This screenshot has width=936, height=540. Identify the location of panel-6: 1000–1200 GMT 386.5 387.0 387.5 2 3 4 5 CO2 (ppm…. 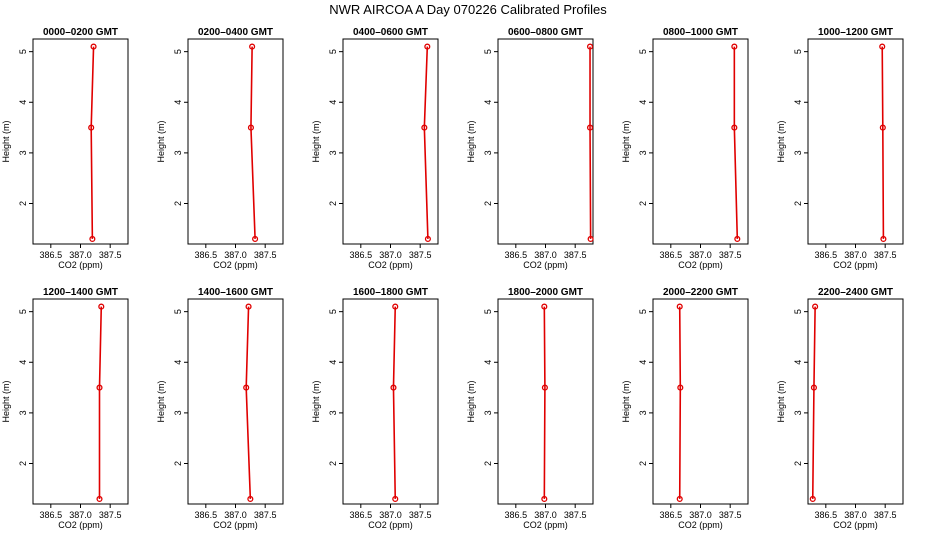
(840, 148).